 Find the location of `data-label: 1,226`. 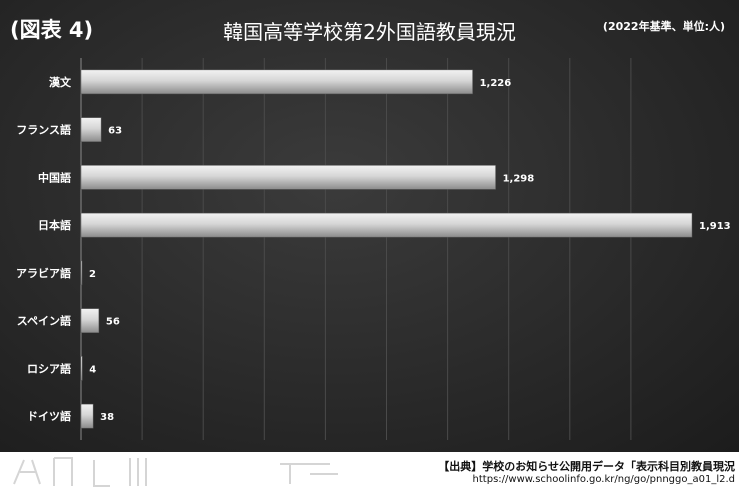

data-label: 1,226 is located at coordinates (496, 83).